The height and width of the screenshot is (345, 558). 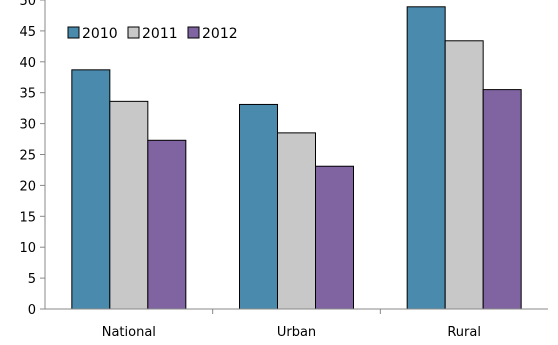 I want to click on y-tick-label: 15, so click(x=27, y=217).